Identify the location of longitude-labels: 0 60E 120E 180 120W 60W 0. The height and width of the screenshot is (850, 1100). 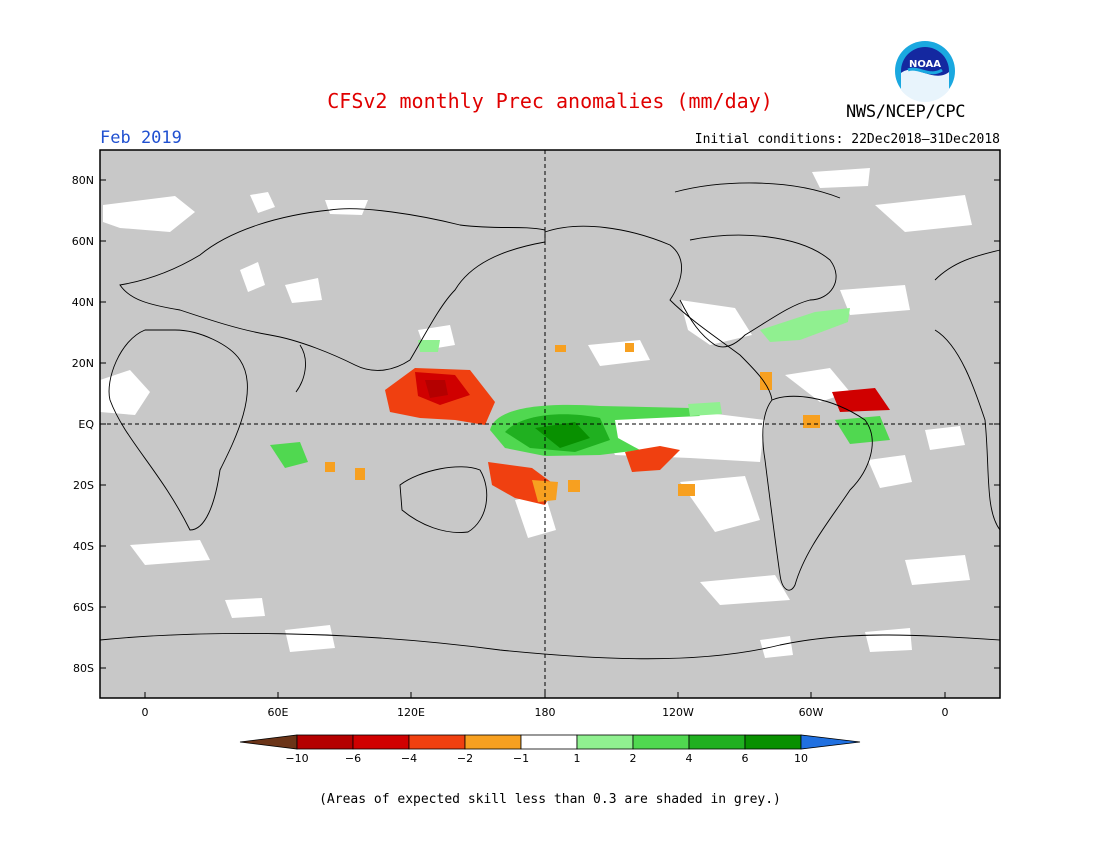
(545, 712).